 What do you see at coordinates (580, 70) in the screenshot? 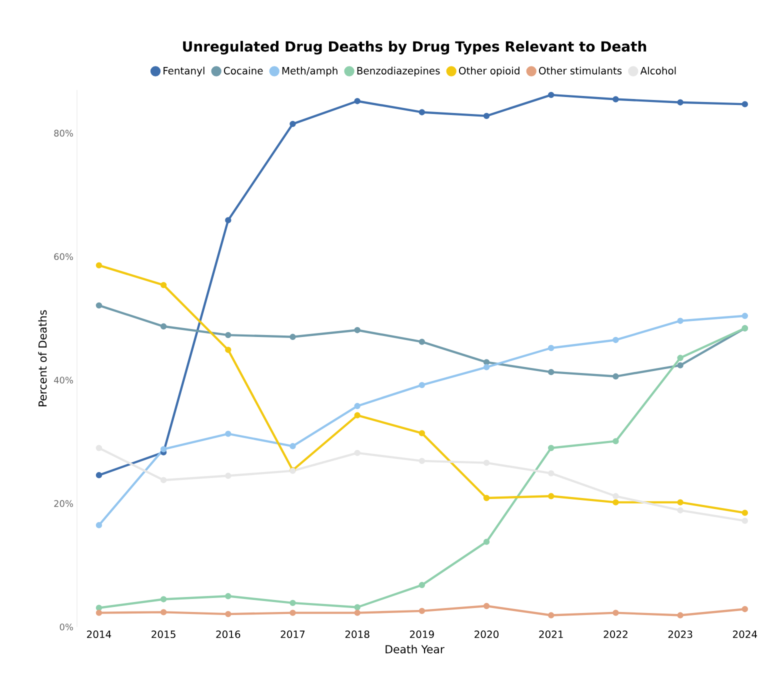
I see `legend-label: Other stimulants` at bounding box center [580, 70].